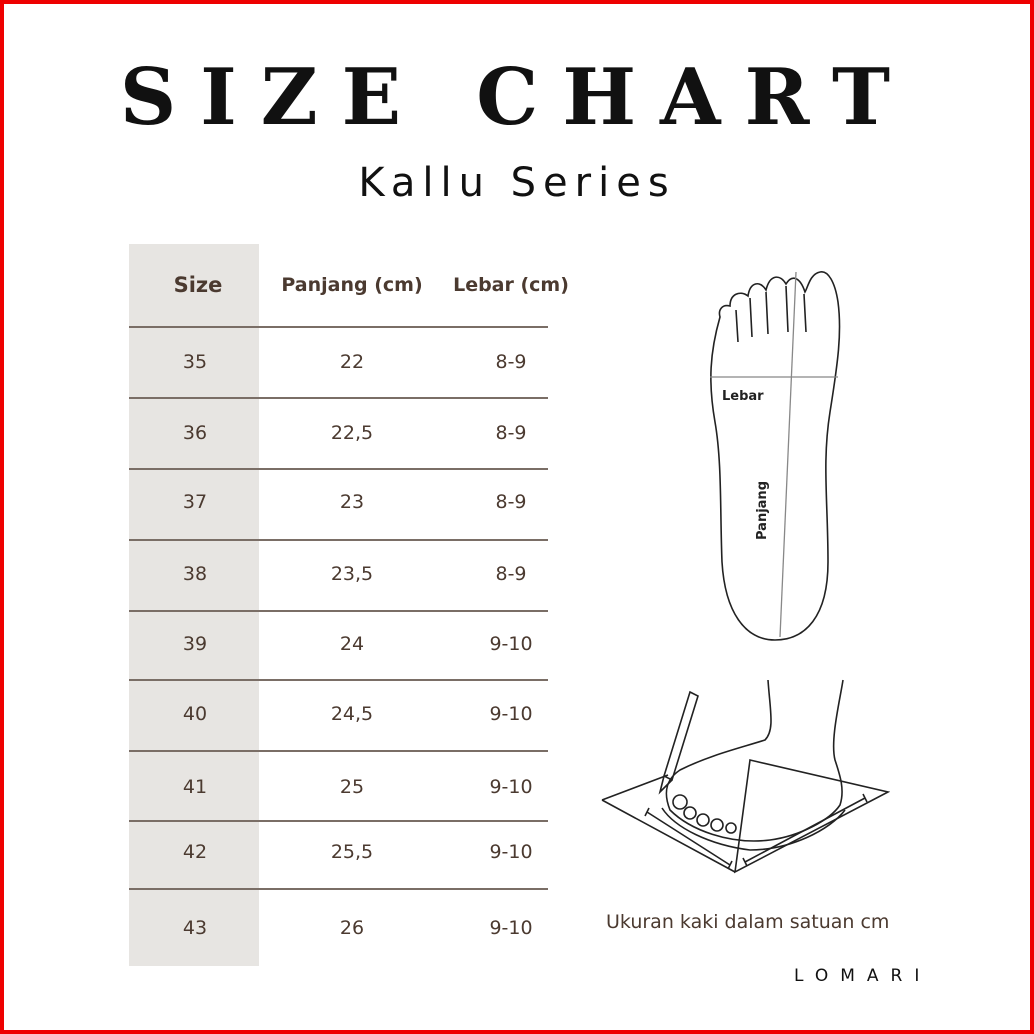 The width and height of the screenshot is (1034, 1034). Describe the element at coordinates (743, 396) in the screenshot. I see `width-label: Lebar` at that location.